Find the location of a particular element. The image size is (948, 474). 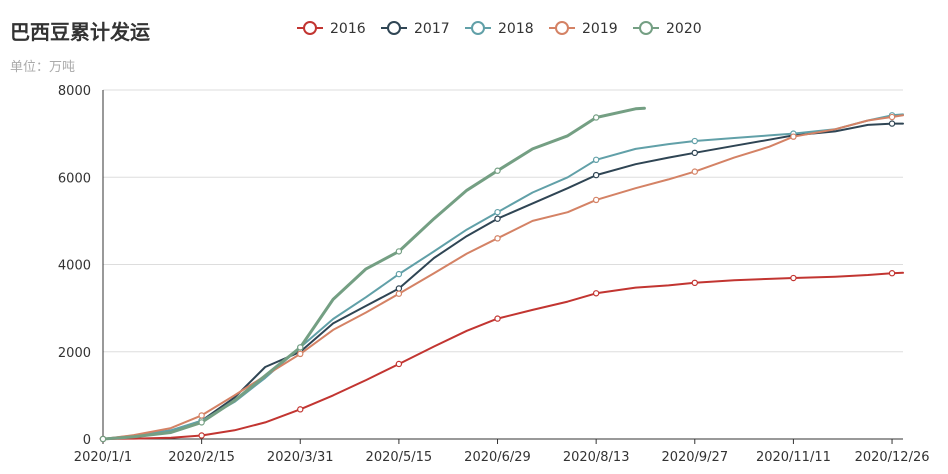

chart-title: 巴西豆累计发运 is located at coordinates (80, 32).